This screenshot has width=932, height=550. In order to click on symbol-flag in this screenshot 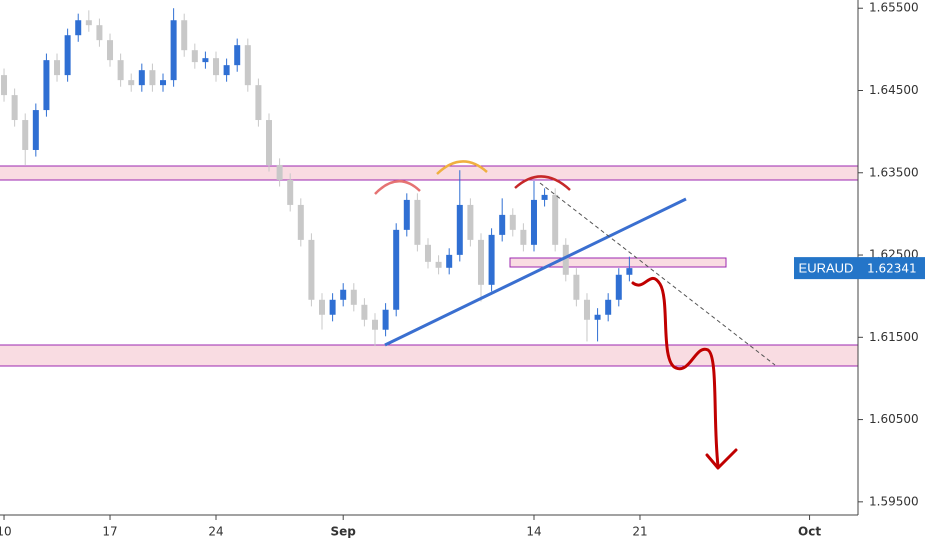, I will do `click(826, 268)`.